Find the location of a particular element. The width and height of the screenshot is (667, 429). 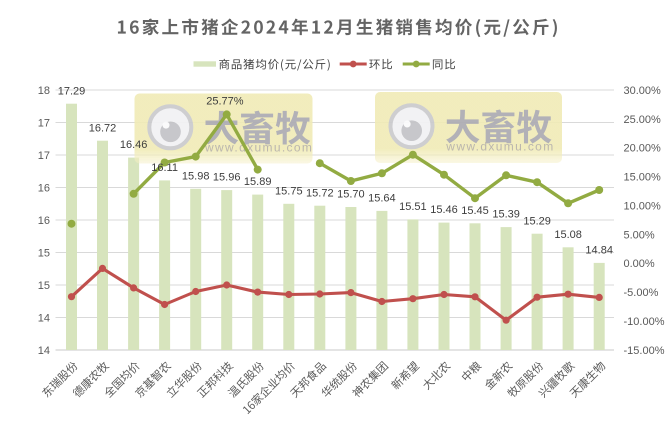

svg-text: 18 is located at coordinates (44, 91).